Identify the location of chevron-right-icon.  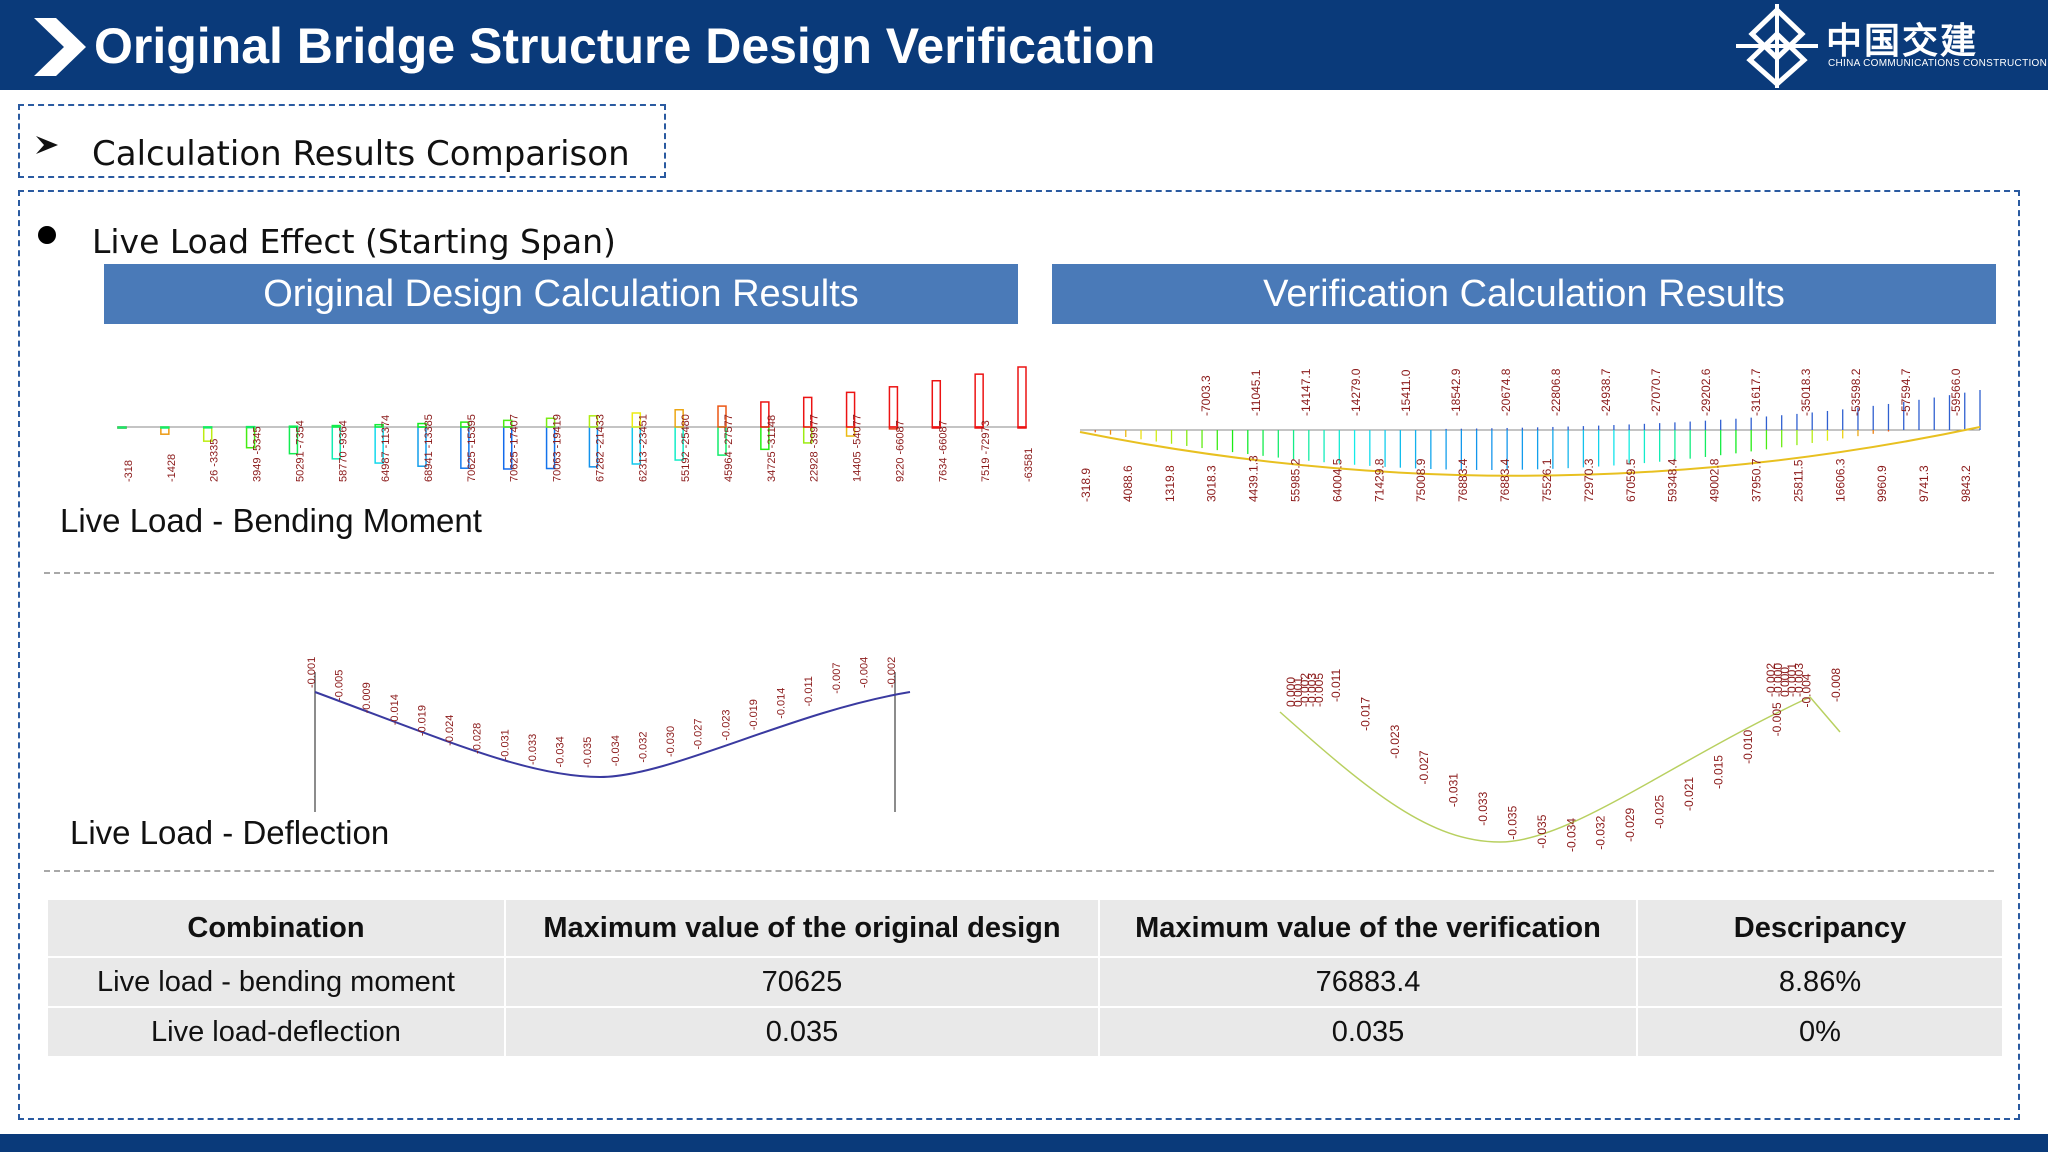
(60, 47).